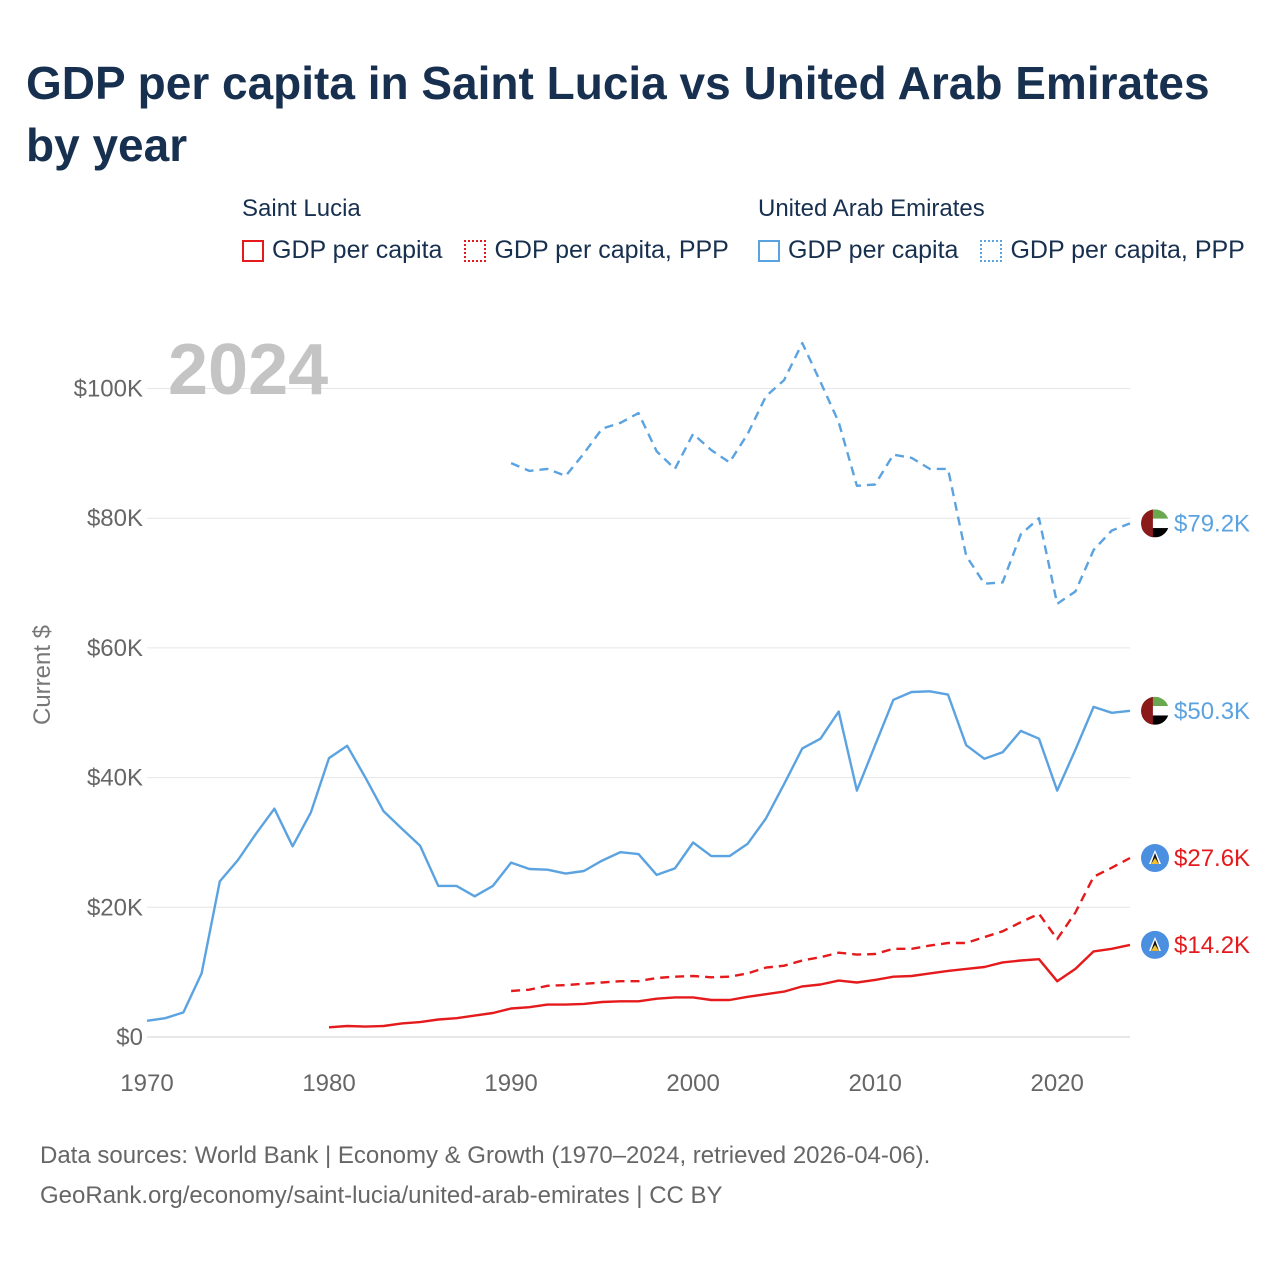  What do you see at coordinates (1212, 711) in the screenshot?
I see `end-value-label: $50.3K` at bounding box center [1212, 711].